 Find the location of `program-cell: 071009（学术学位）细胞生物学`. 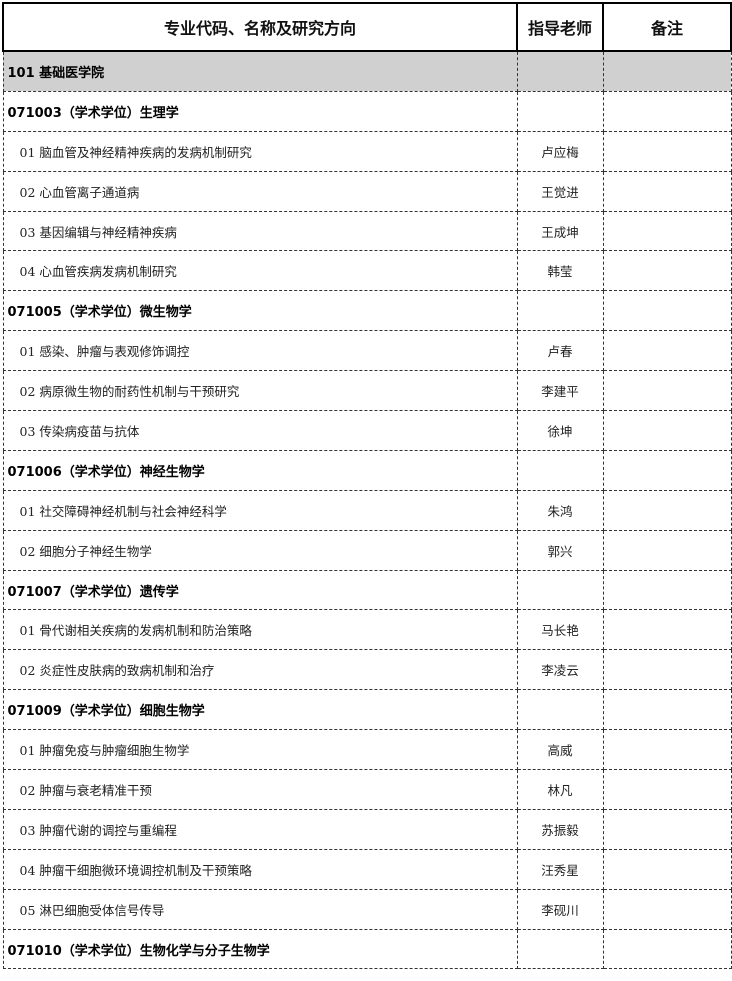

program-cell: 071009（学术学位）细胞生物学 is located at coordinates (260, 710).